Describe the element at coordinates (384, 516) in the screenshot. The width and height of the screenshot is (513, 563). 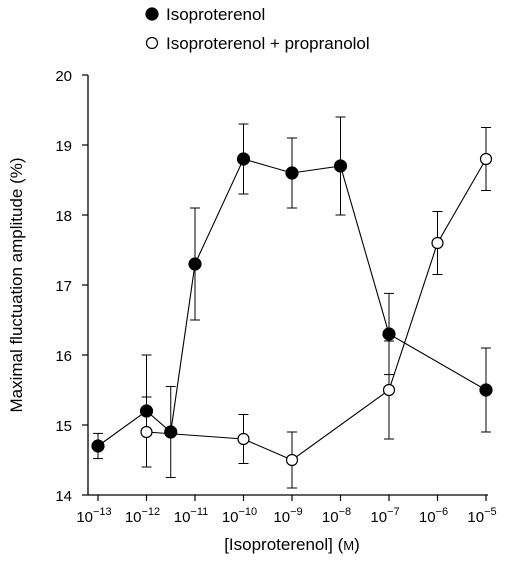
I see `x-tick-label: 10⁻⁷` at that location.